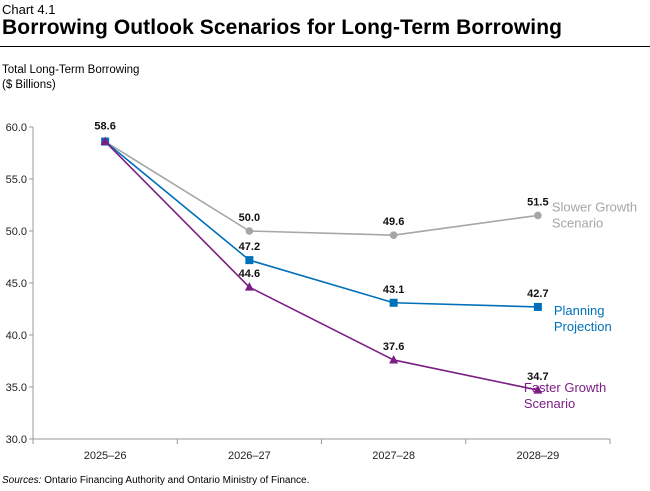  What do you see at coordinates (537, 202) in the screenshot?
I see `data-label: 51.5` at bounding box center [537, 202].